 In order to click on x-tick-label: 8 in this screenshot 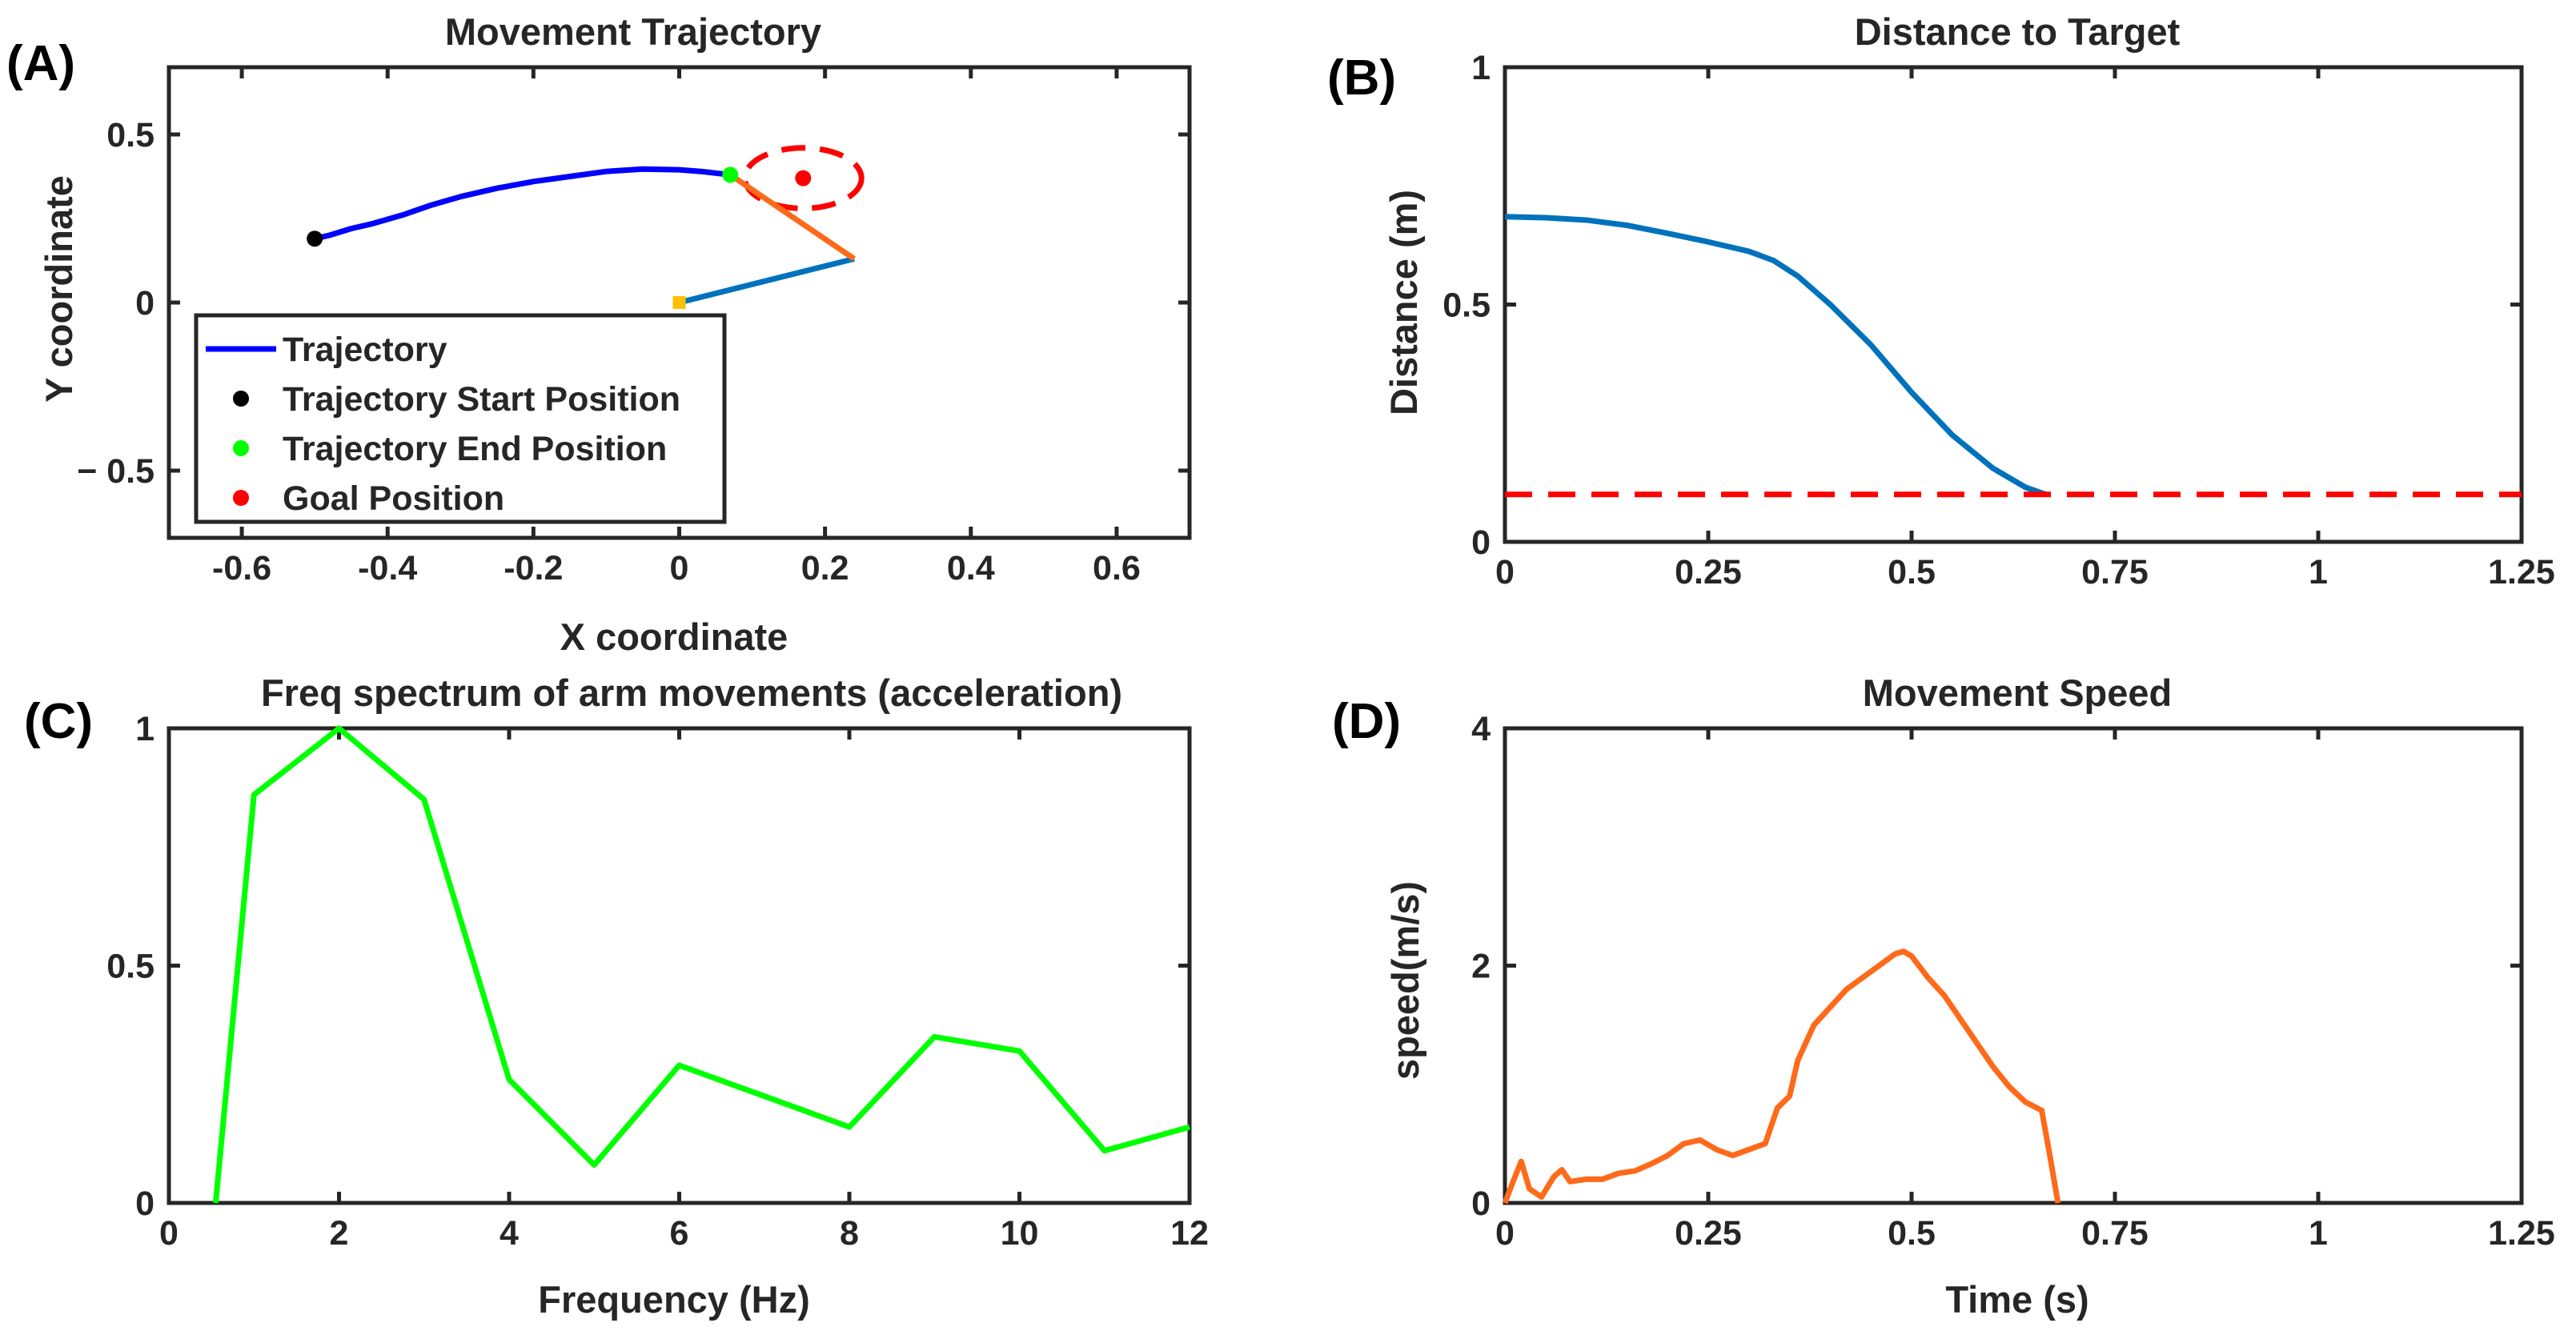, I will do `click(849, 1233)`.